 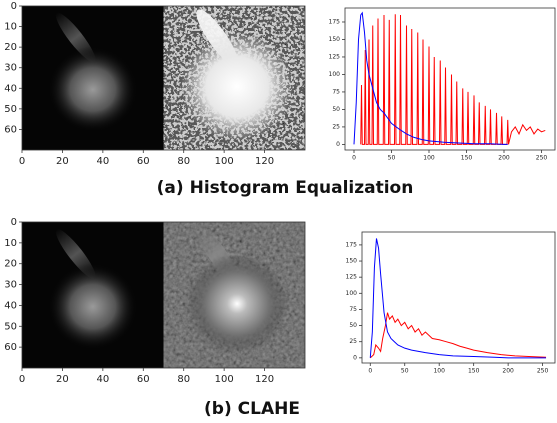 What do you see at coordinates (252, 409) in the screenshot?
I see `caption: (b) CLAHE` at bounding box center [252, 409].